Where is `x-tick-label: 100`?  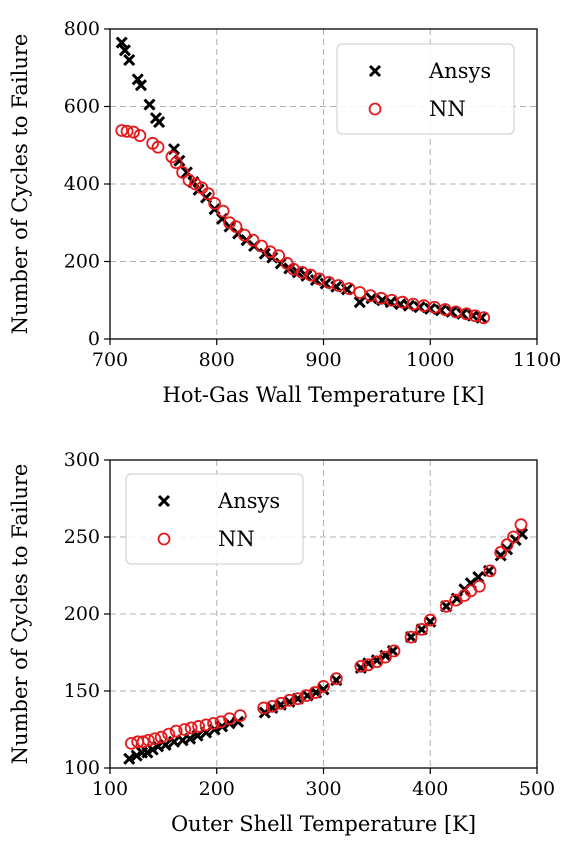
x-tick-label: 100 is located at coordinates (110, 789).